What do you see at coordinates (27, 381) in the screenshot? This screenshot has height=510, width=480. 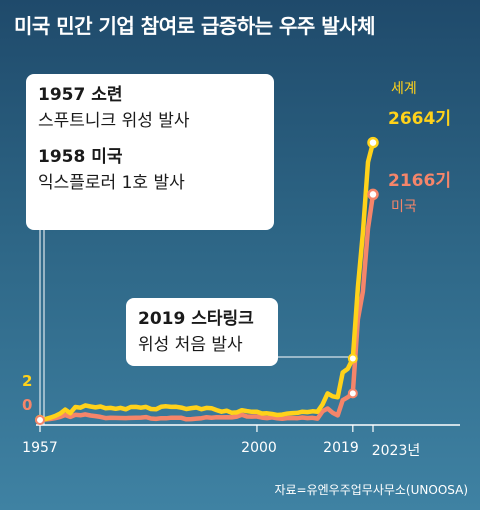 I see `world-start-value: 2` at bounding box center [27, 381].